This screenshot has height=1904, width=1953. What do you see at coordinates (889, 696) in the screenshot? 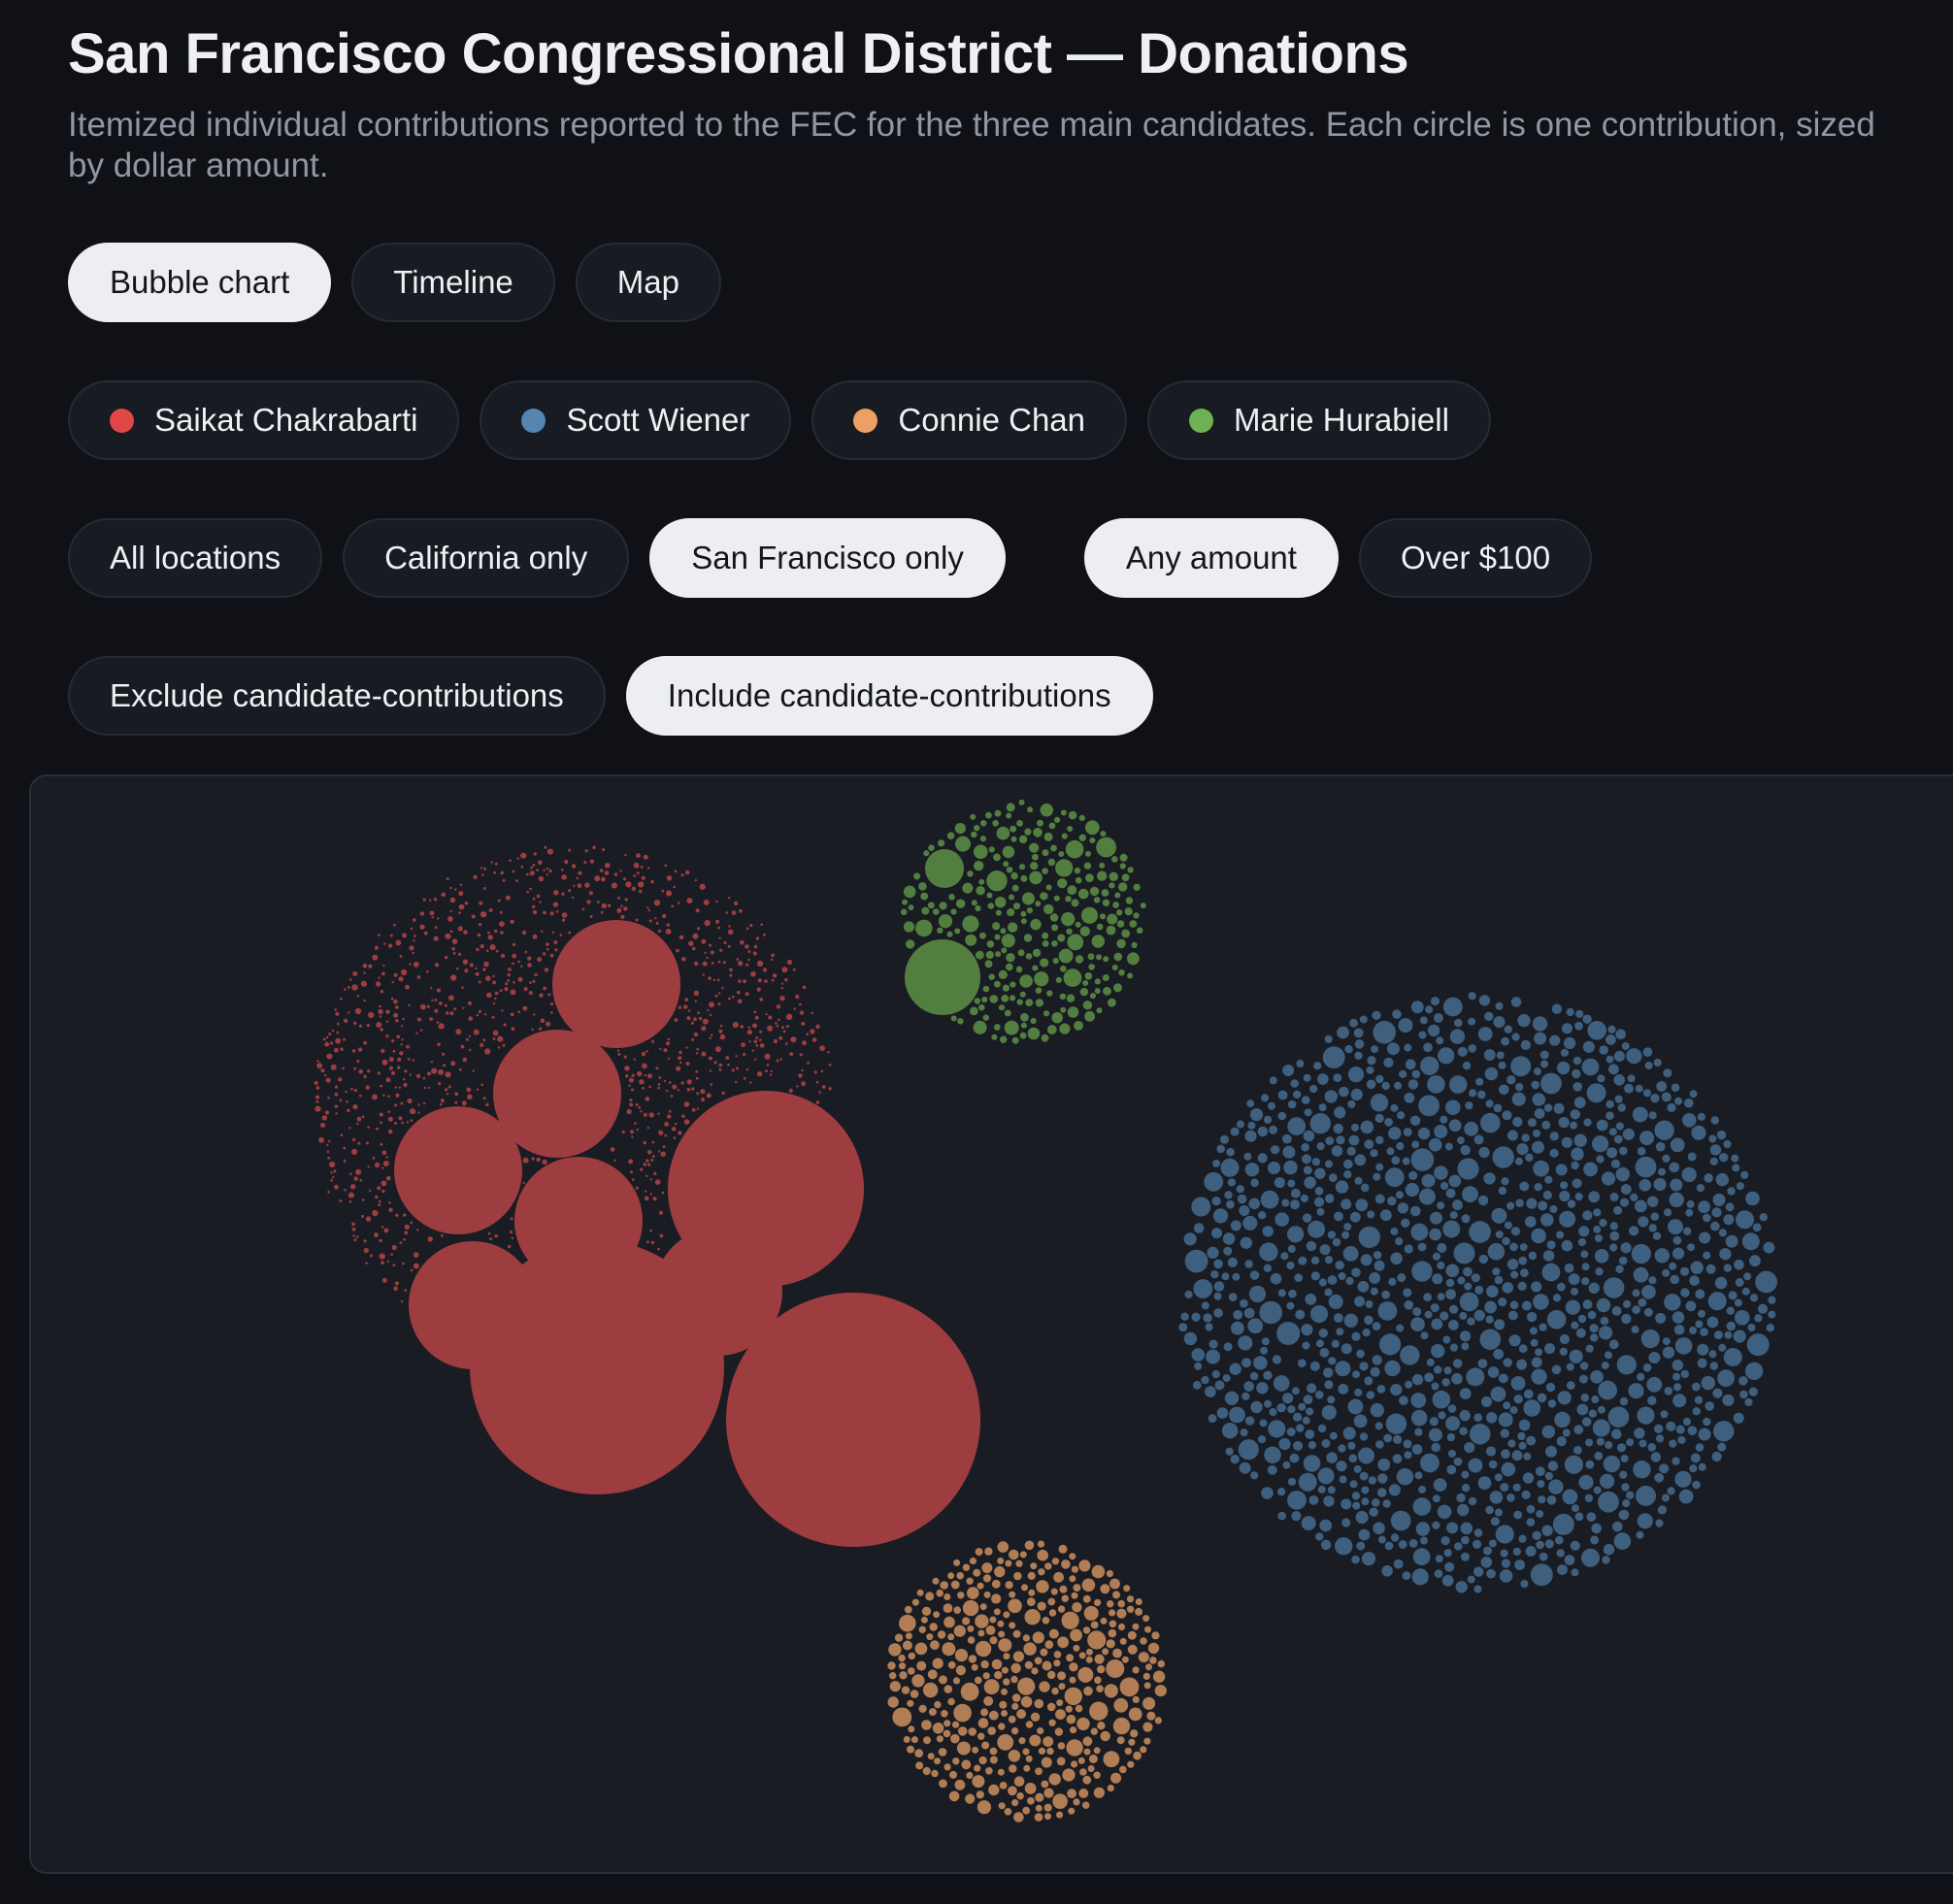
I see `filter-include-candidate-contributions: Include candidate-contributions` at bounding box center [889, 696].